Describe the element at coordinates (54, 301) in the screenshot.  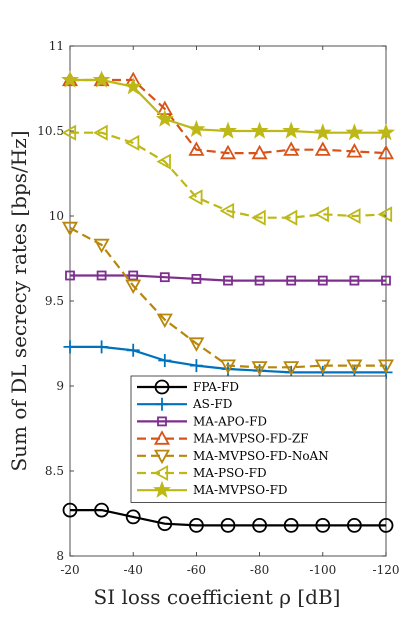
I see `y-tick-label: 9.5` at that location.